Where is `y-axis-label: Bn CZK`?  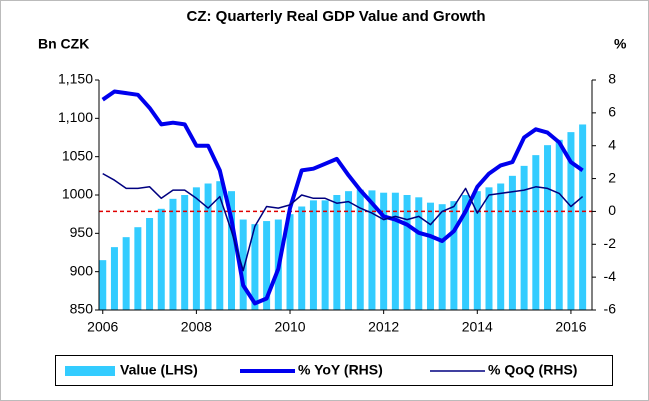 y-axis-label: Bn CZK is located at coordinates (63, 44).